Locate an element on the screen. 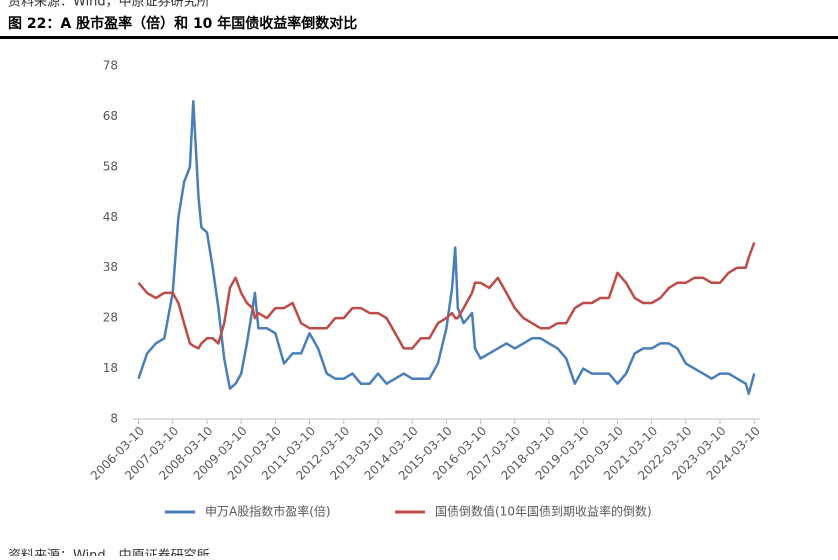 Image resolution: width=838 pixels, height=560 pixels. title-rule is located at coordinates (419, 37).